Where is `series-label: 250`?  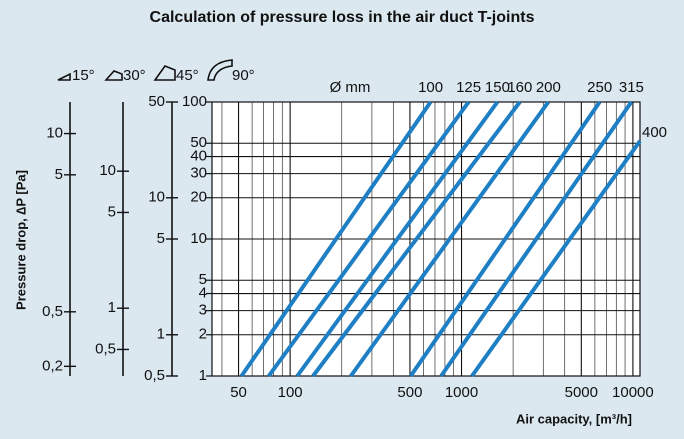
series-label: 250 is located at coordinates (599, 87).